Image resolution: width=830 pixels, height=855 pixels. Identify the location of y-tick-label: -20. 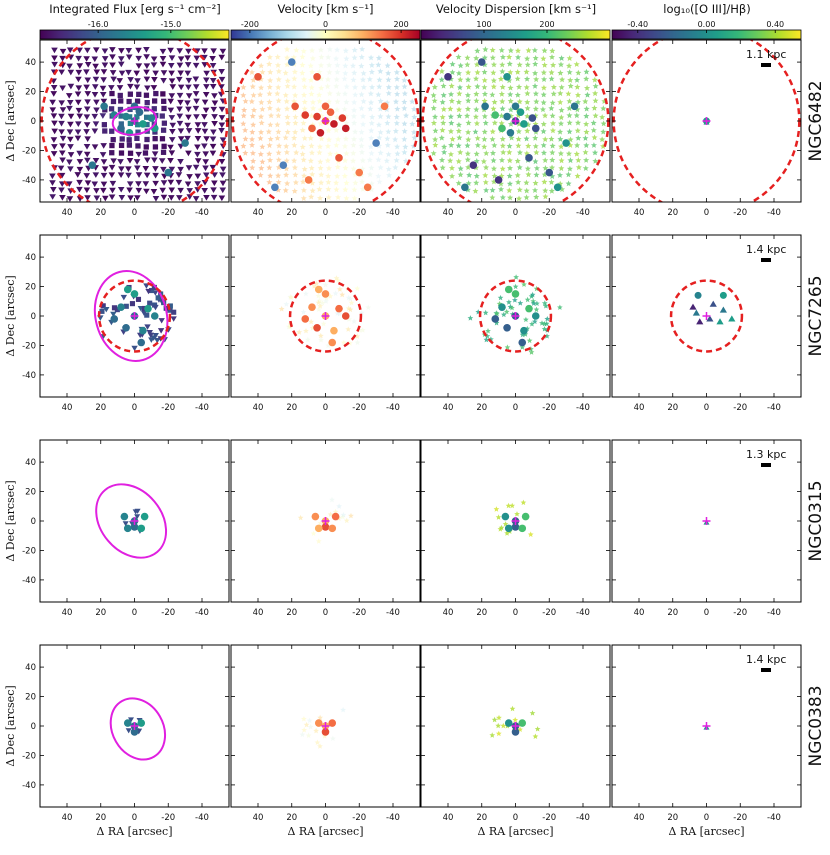
(29, 551).